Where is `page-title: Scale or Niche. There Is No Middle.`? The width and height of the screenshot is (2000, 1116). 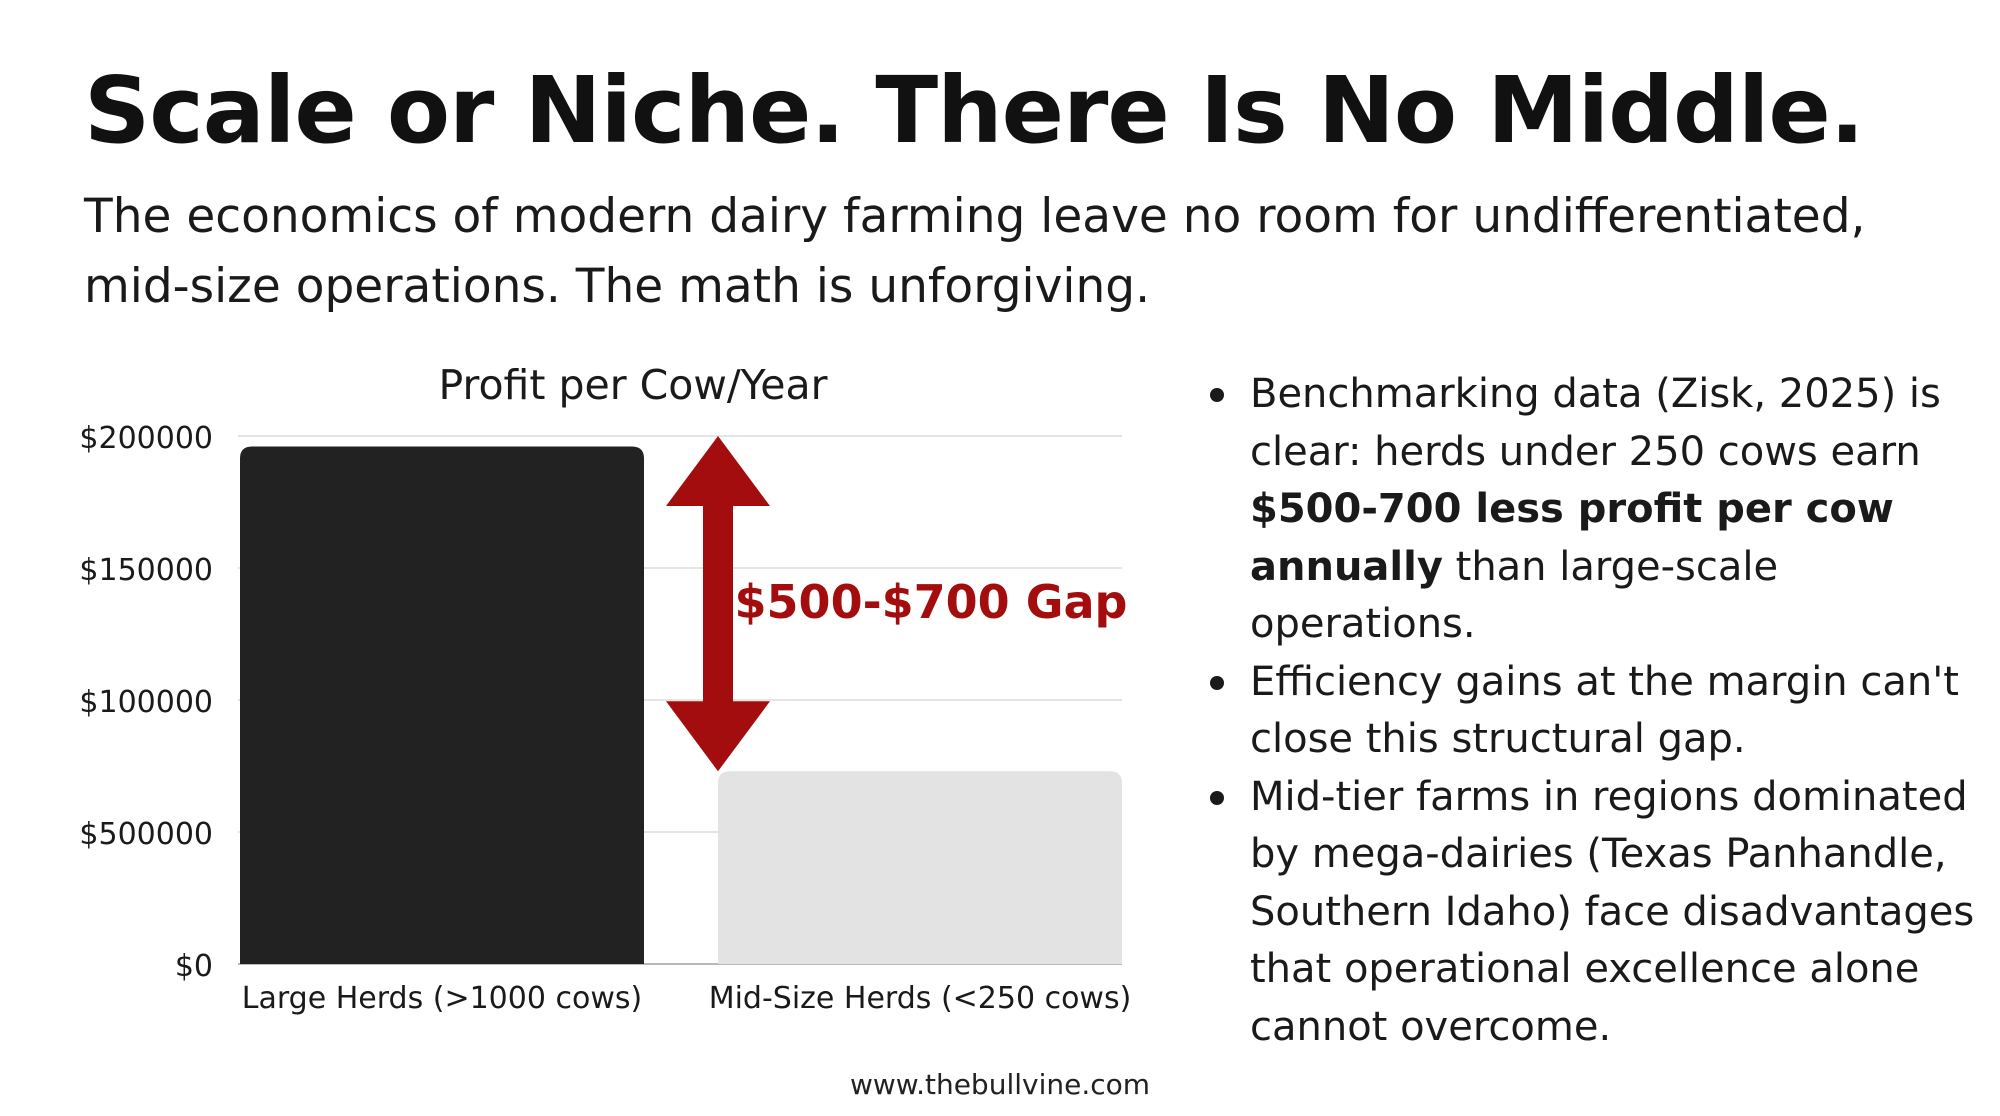 page-title: Scale or Niche. There Is No Middle. is located at coordinates (974, 110).